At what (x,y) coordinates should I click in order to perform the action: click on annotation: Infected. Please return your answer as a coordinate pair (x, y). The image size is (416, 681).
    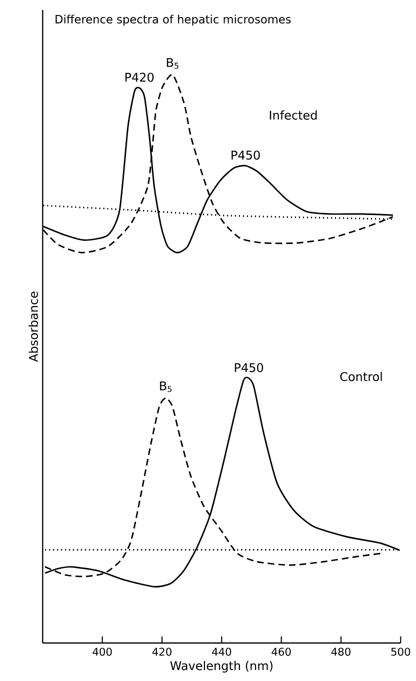
    Looking at the image, I should click on (293, 115).